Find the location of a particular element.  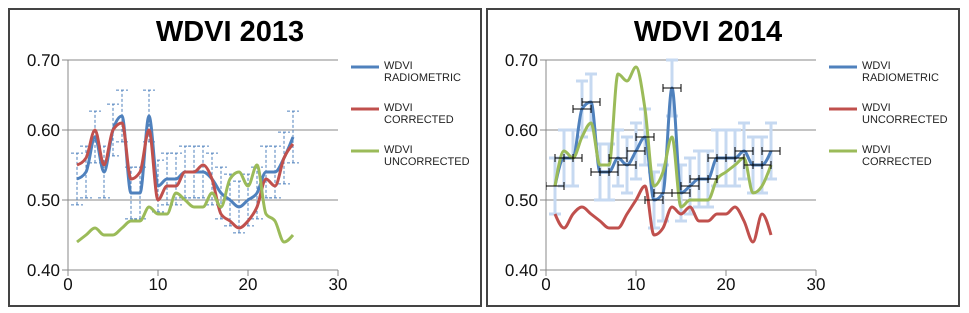

chart-title: WDVI 2013 is located at coordinates (230, 32).